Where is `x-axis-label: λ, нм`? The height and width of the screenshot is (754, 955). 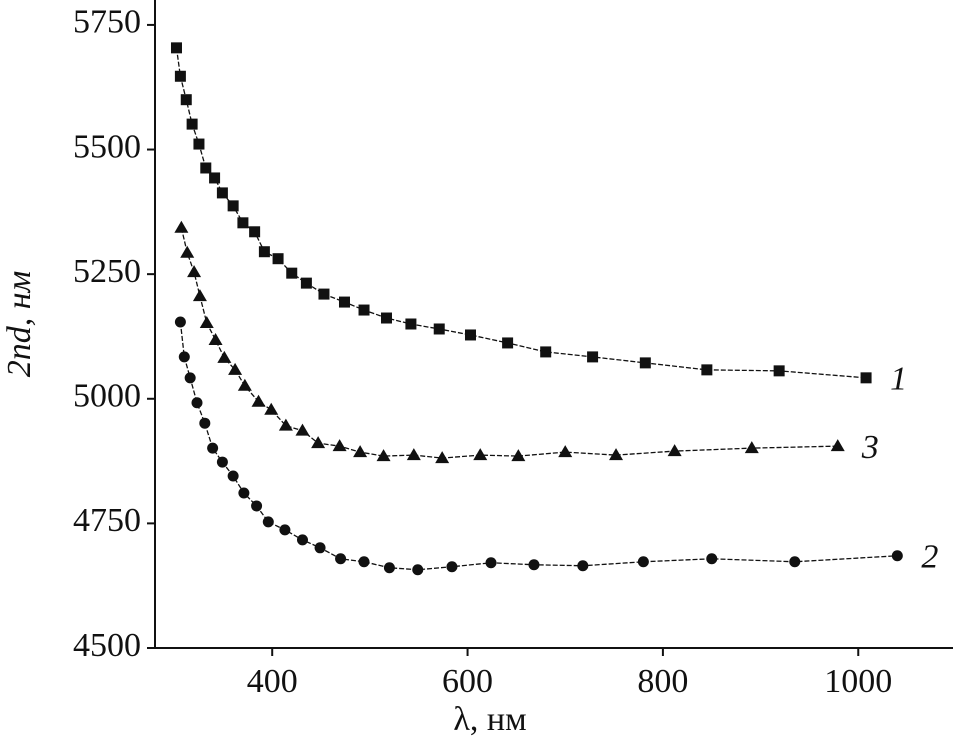
x-axis-label: λ, нм is located at coordinates (489, 719).